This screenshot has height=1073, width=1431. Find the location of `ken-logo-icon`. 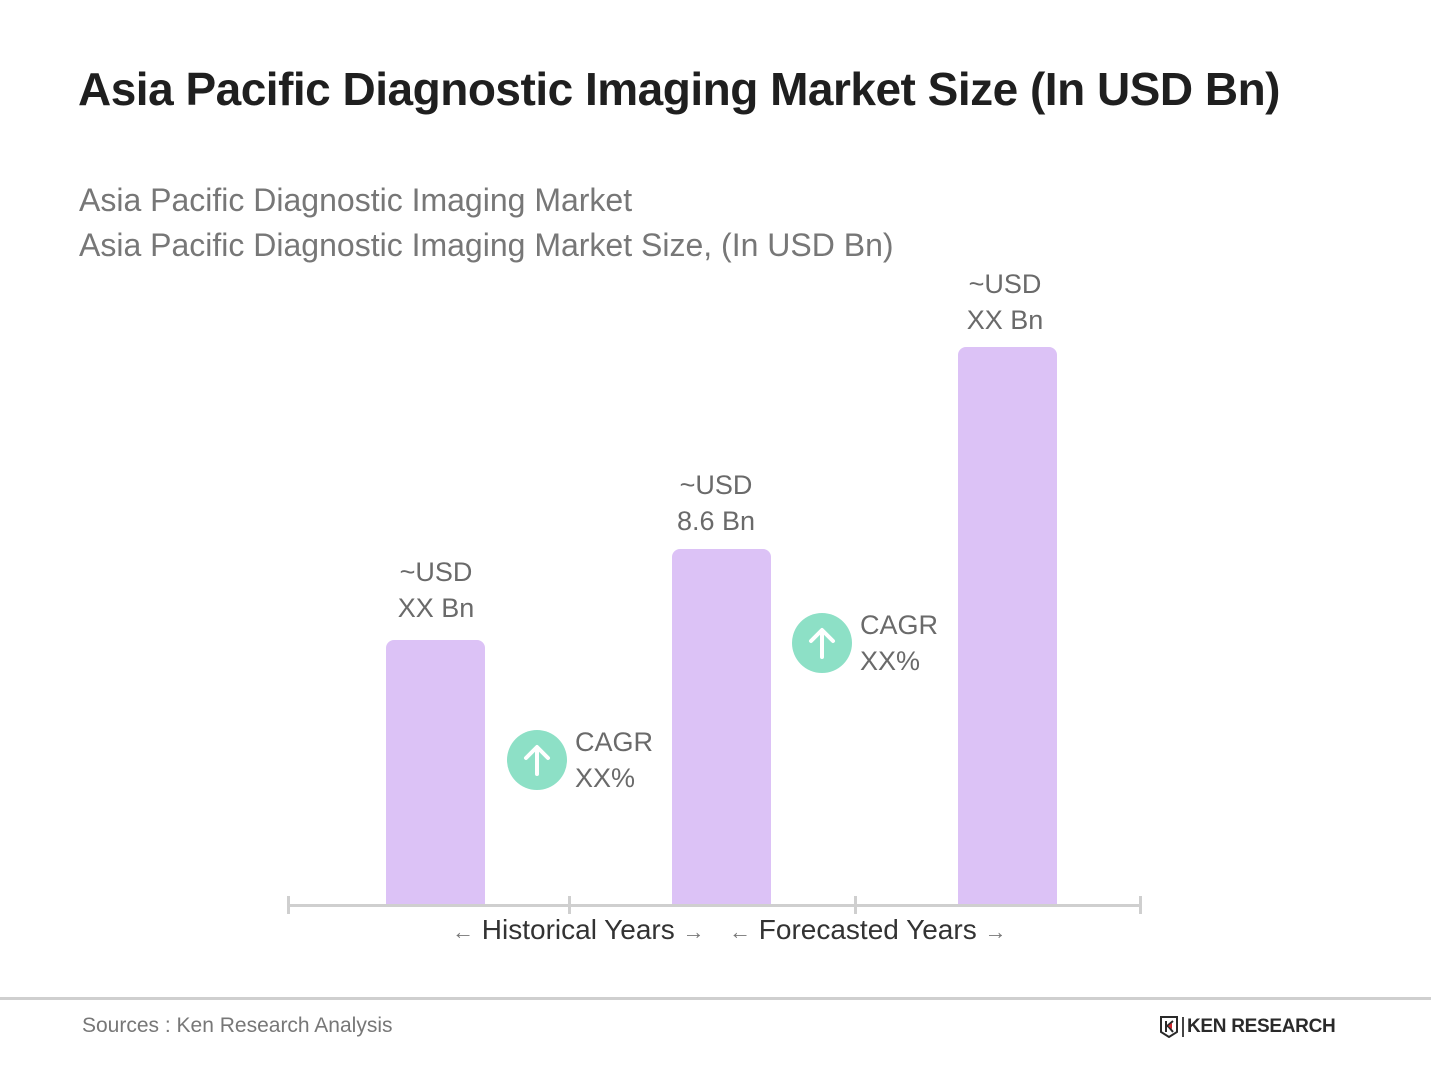

ken-logo-icon is located at coordinates (1169, 1027).